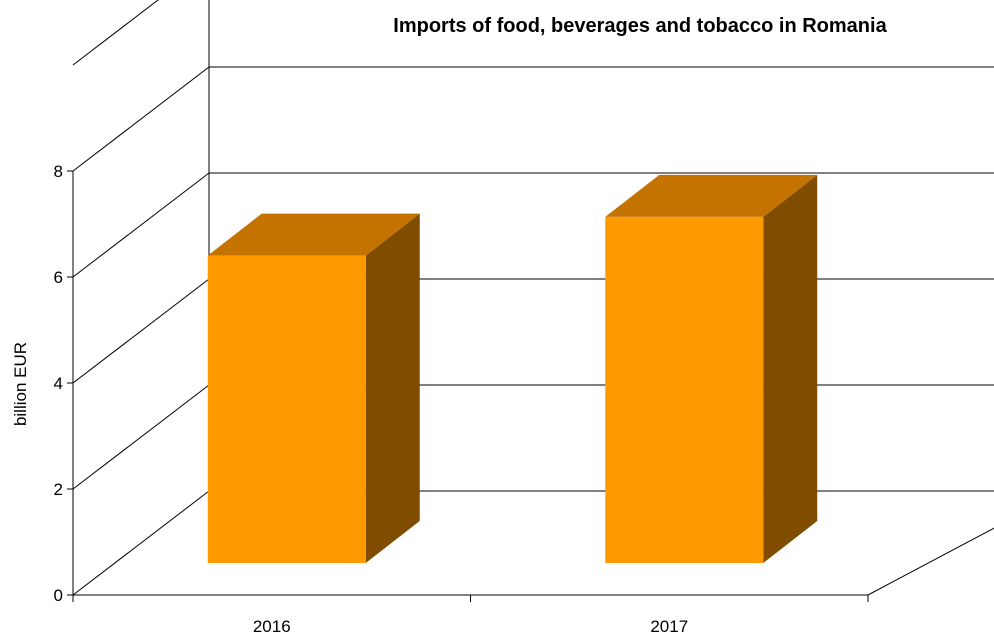 This screenshot has width=994, height=636. What do you see at coordinates (930, 561) in the screenshot?
I see `floor-right-edge` at bounding box center [930, 561].